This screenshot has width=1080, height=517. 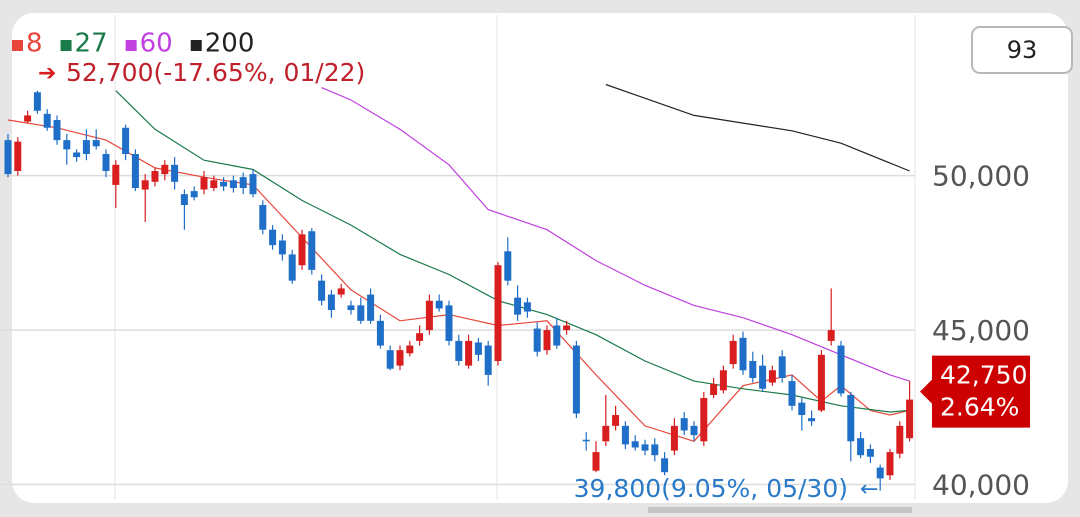 I want to click on last-price-box, so click(x=975, y=391).